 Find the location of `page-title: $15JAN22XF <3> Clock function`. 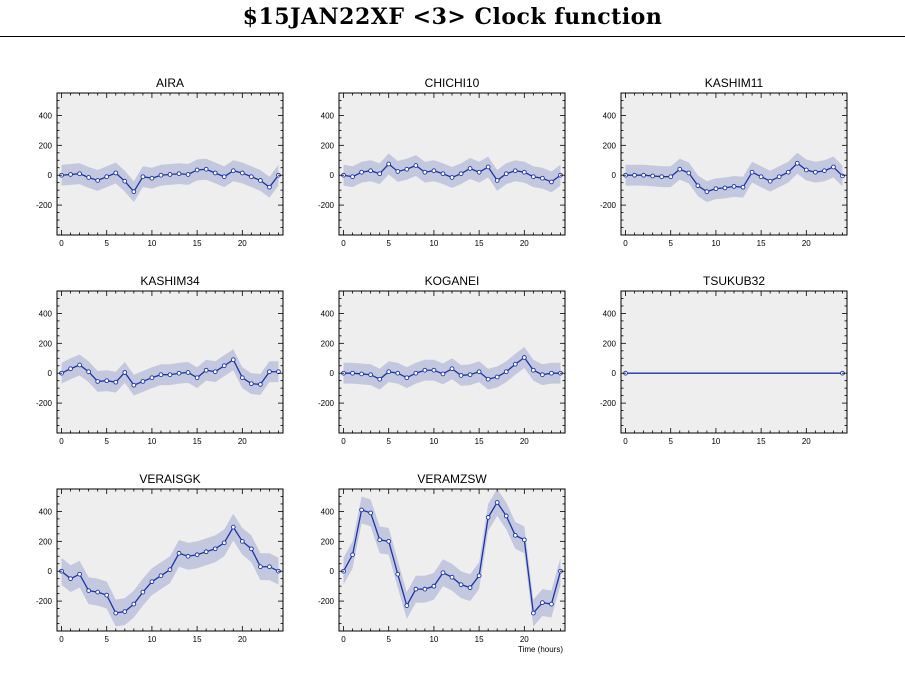

page-title: $15JAN22XF <3> Clock function is located at coordinates (452, 17).